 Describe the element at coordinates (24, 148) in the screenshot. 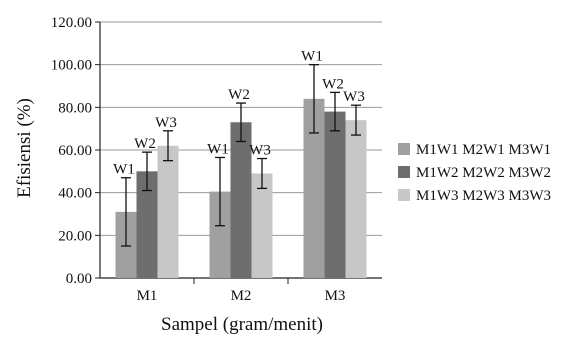

I see `y-axis-title: Efisiensi (%)` at that location.